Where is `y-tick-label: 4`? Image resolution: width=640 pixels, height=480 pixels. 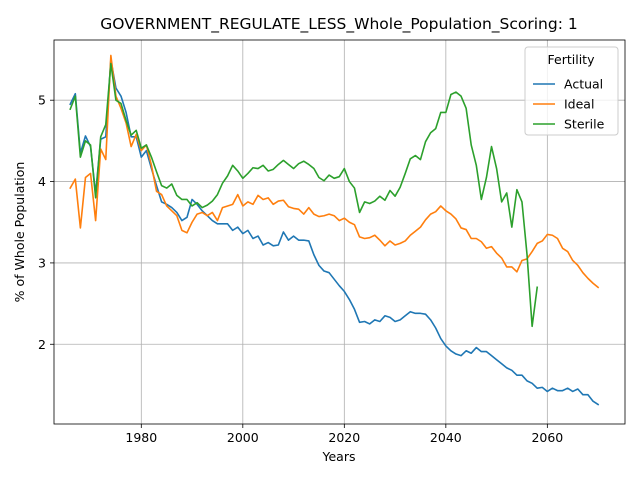
y-tick-label: 4 is located at coordinates (42, 181).